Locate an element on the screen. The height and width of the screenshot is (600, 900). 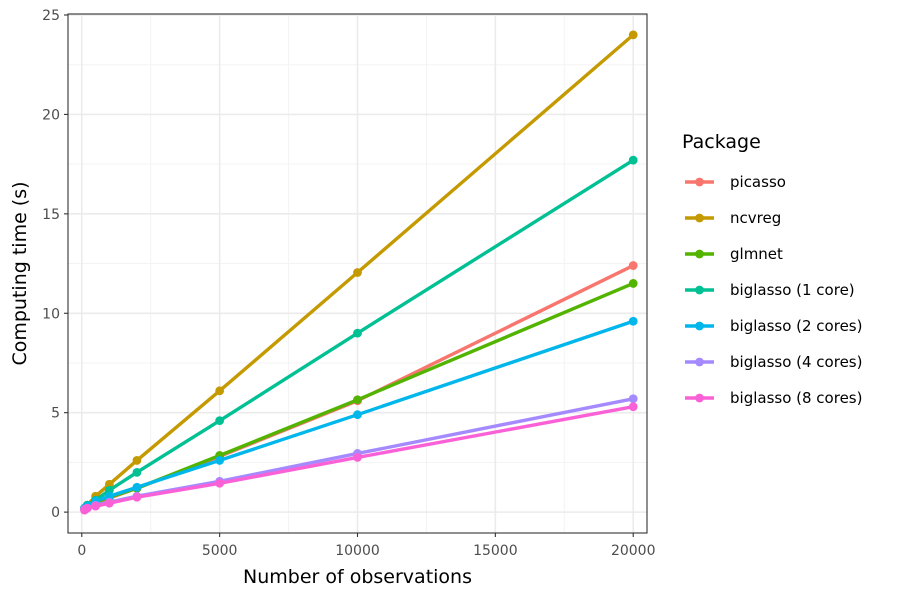
legend-label: glmnet is located at coordinates (756, 254).